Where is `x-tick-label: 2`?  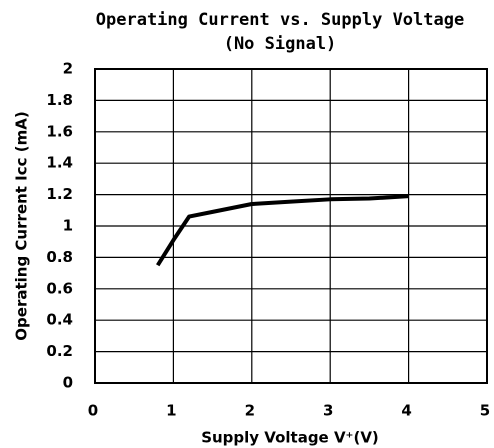
x-tick-label: 2 is located at coordinates (250, 411).